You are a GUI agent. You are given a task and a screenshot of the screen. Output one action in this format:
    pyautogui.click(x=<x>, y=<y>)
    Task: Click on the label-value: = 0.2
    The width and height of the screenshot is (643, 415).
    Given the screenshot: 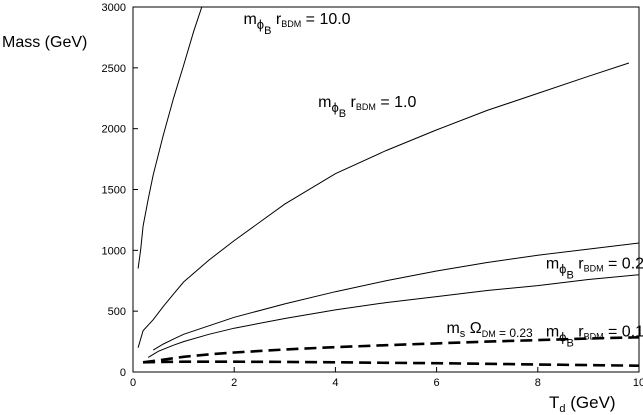 What is the action you would take?
    pyautogui.click(x=623, y=264)
    